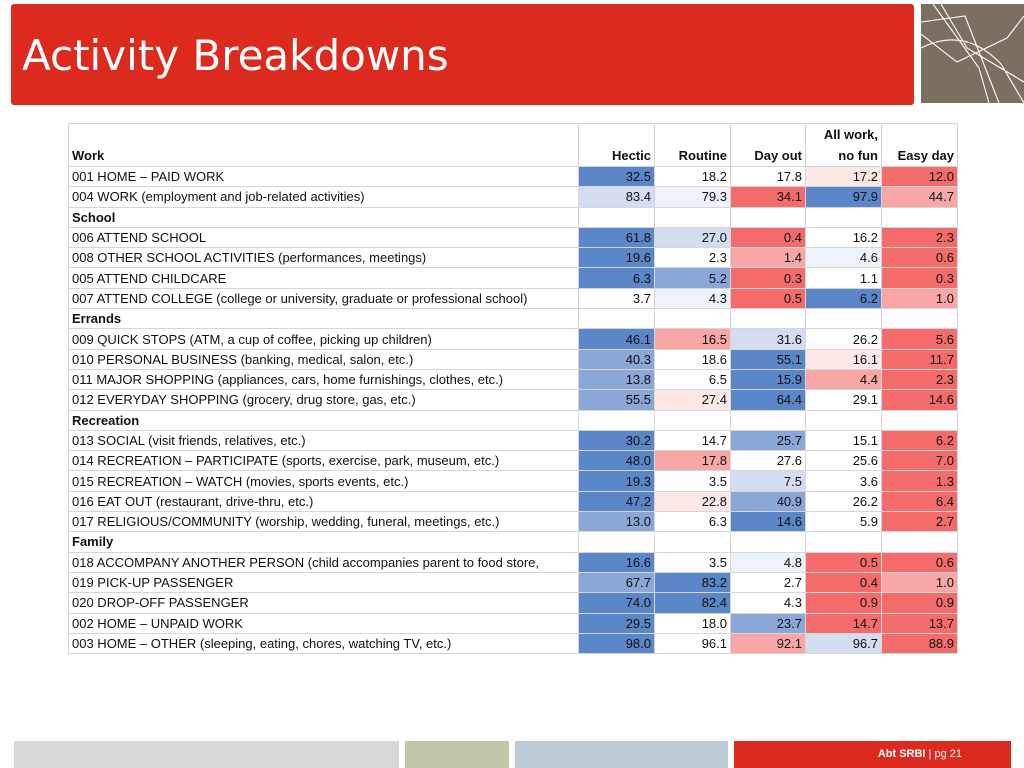 This screenshot has width=1024, height=768. I want to click on value-cell: 40.3, so click(616, 359).